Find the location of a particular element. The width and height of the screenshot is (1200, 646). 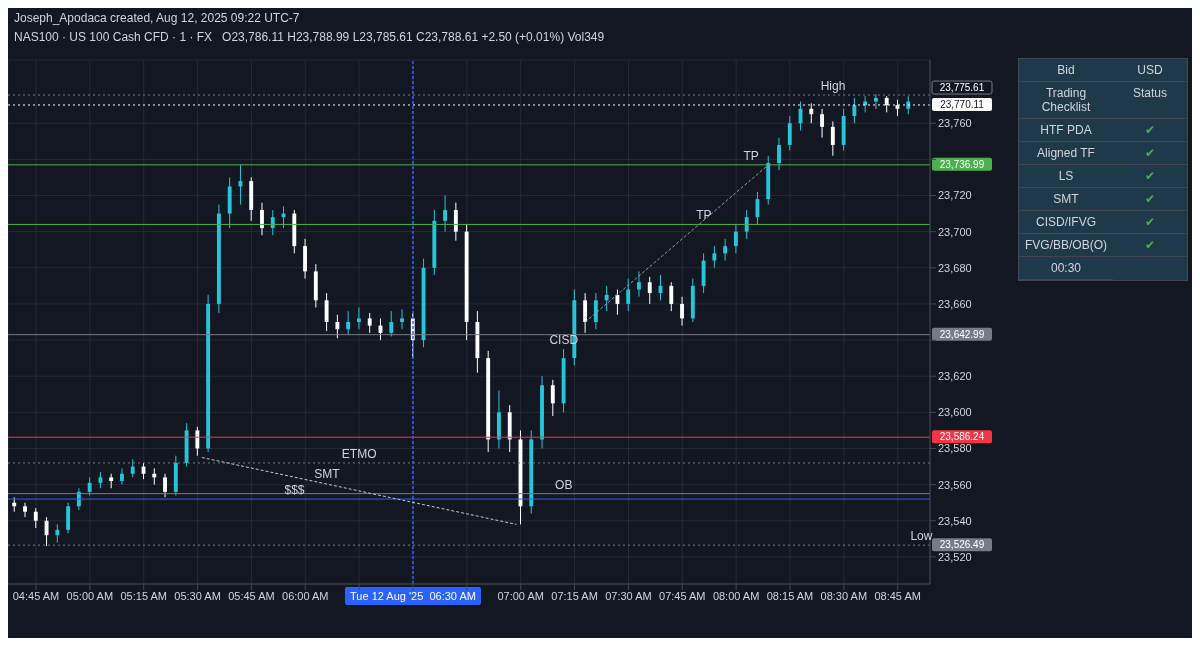

y-tick-label: 23,600 is located at coordinates (955, 412).